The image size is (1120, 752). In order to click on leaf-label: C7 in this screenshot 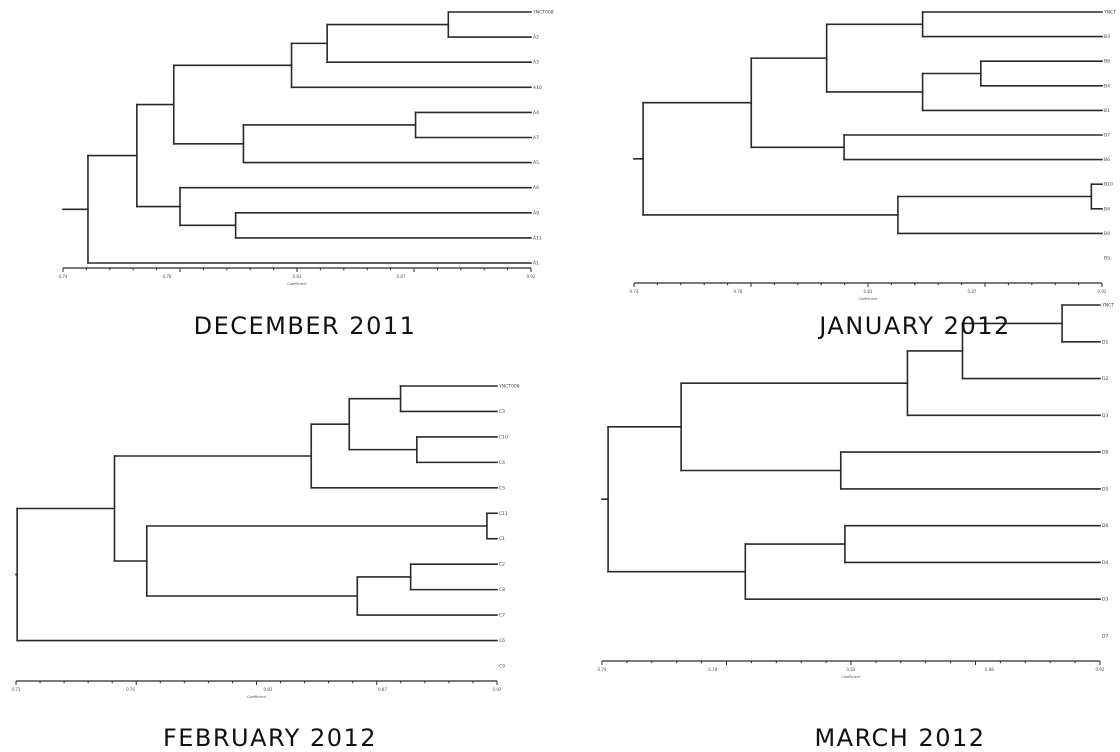, I will do `click(502, 616)`.